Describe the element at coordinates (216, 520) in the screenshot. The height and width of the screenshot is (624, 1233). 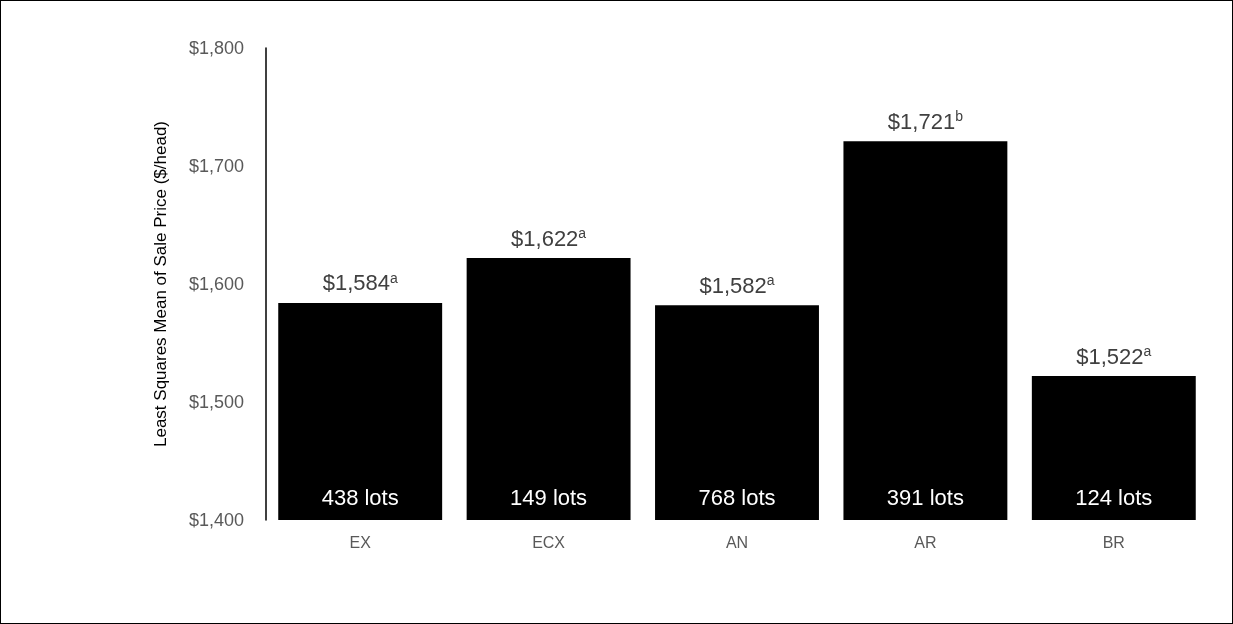
I see `y-tick-label: $1,400` at that location.